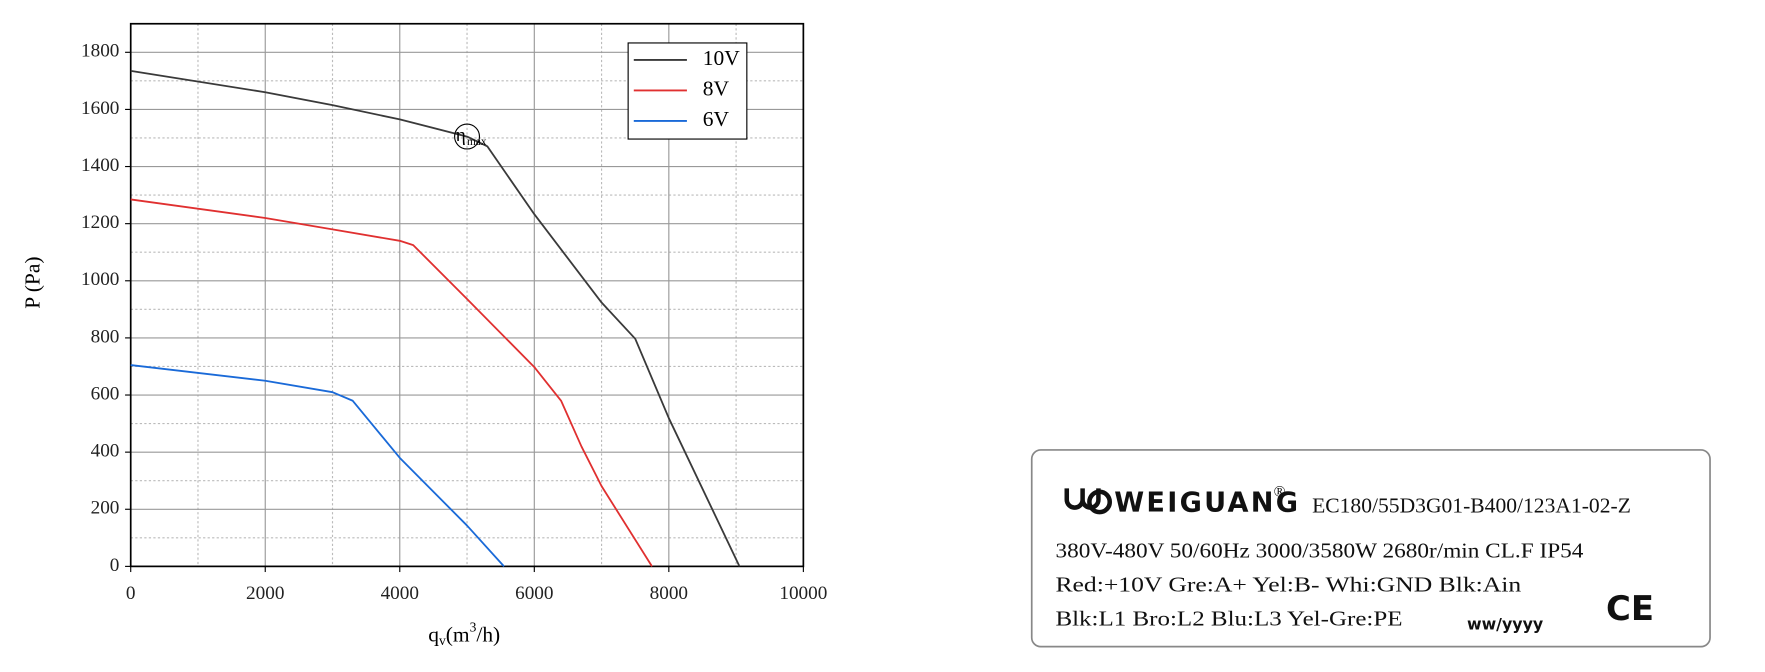 This screenshot has width=1765, height=672. Describe the element at coordinates (105, 508) in the screenshot. I see `y-tick-label: 200` at that location.